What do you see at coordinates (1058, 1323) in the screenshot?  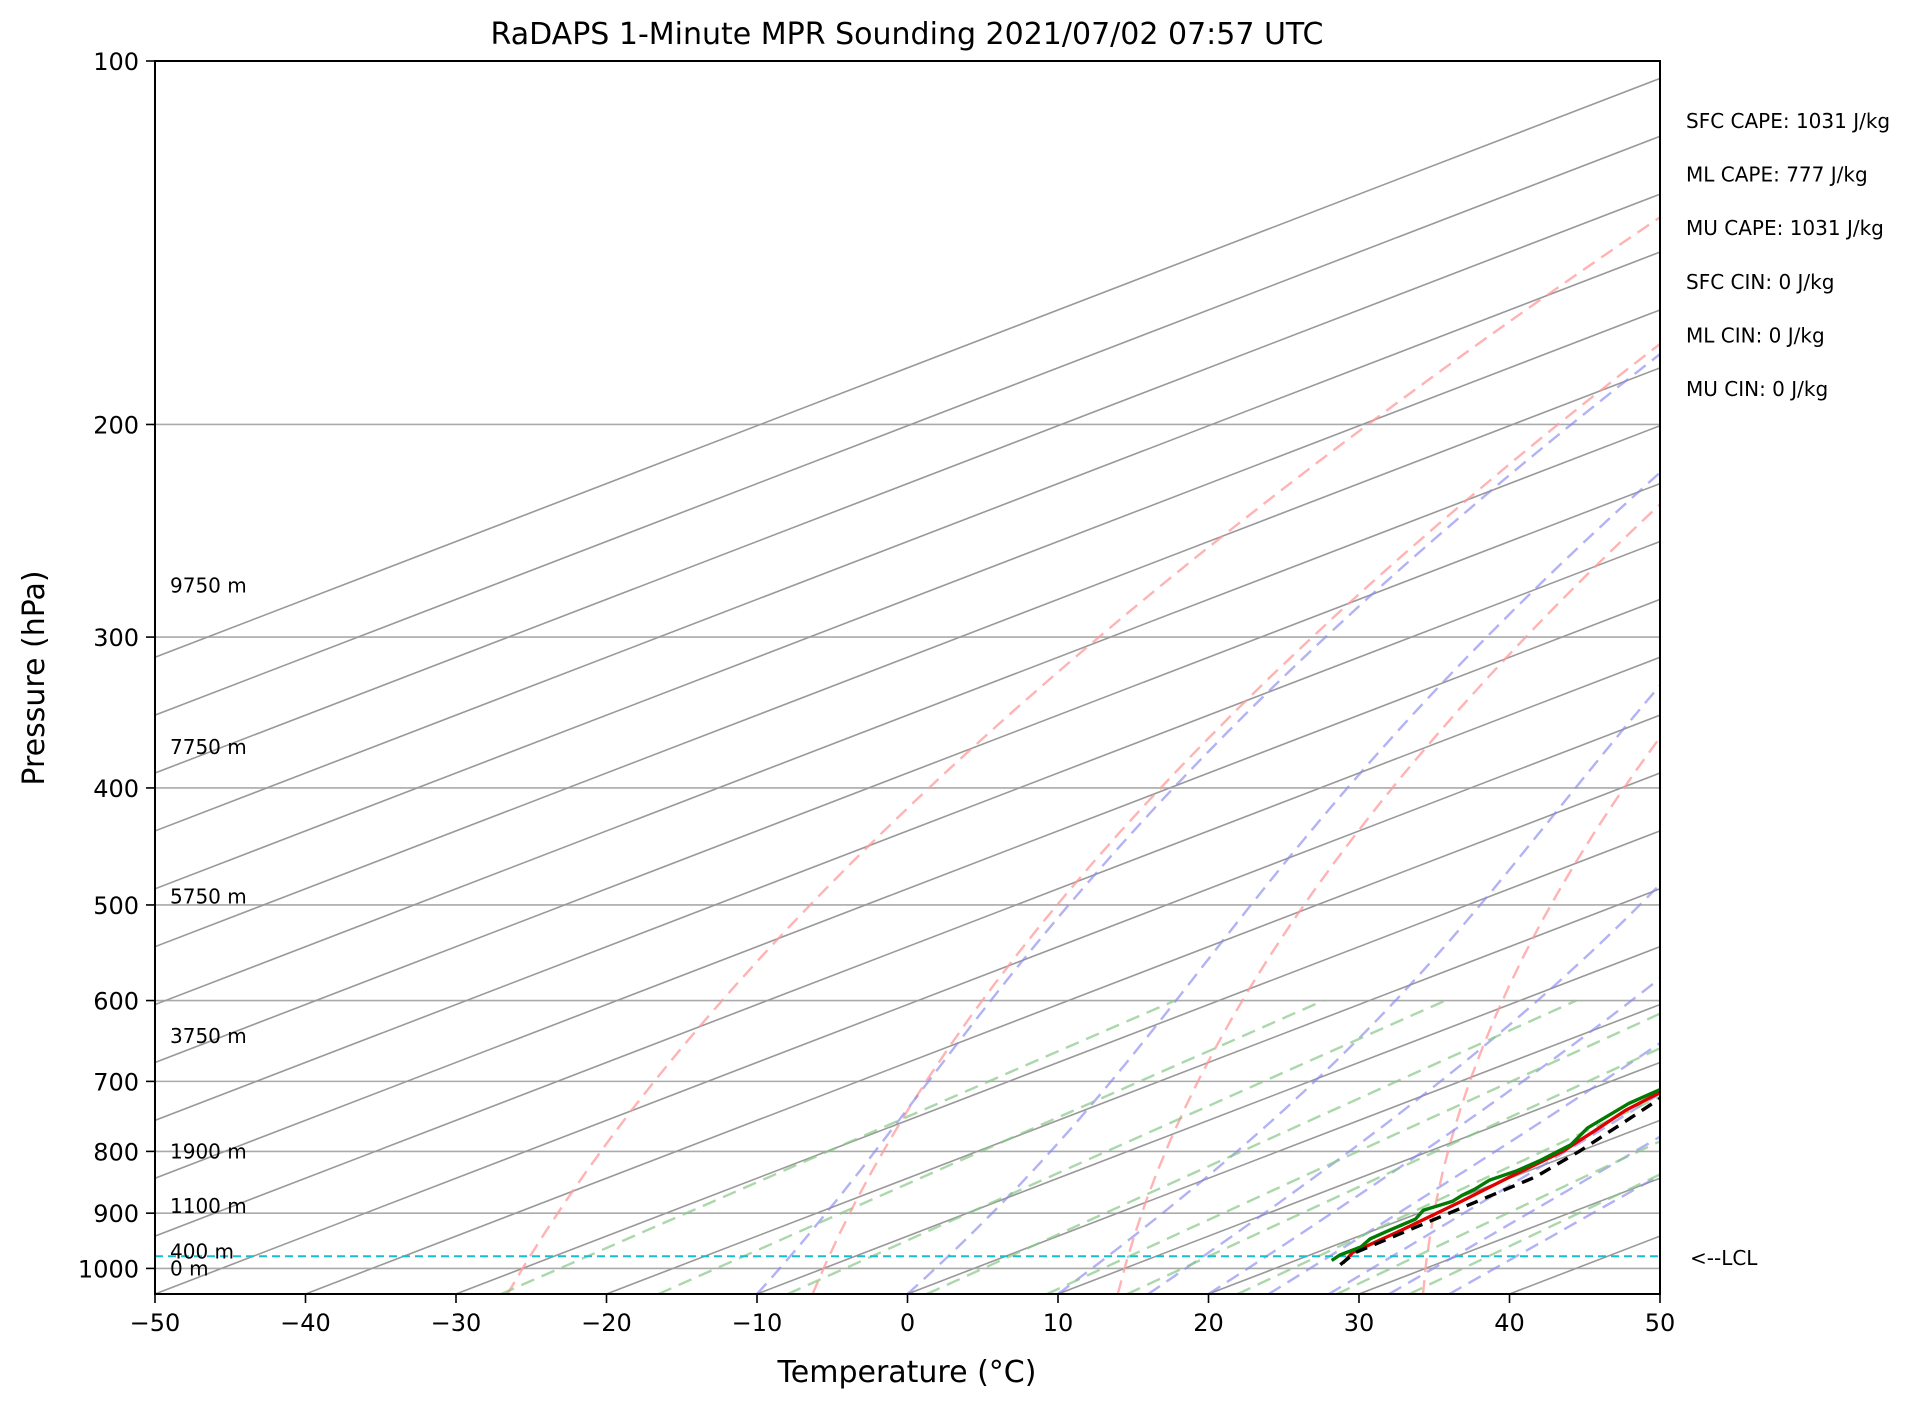 I see `x-tick-label: 10` at bounding box center [1058, 1323].